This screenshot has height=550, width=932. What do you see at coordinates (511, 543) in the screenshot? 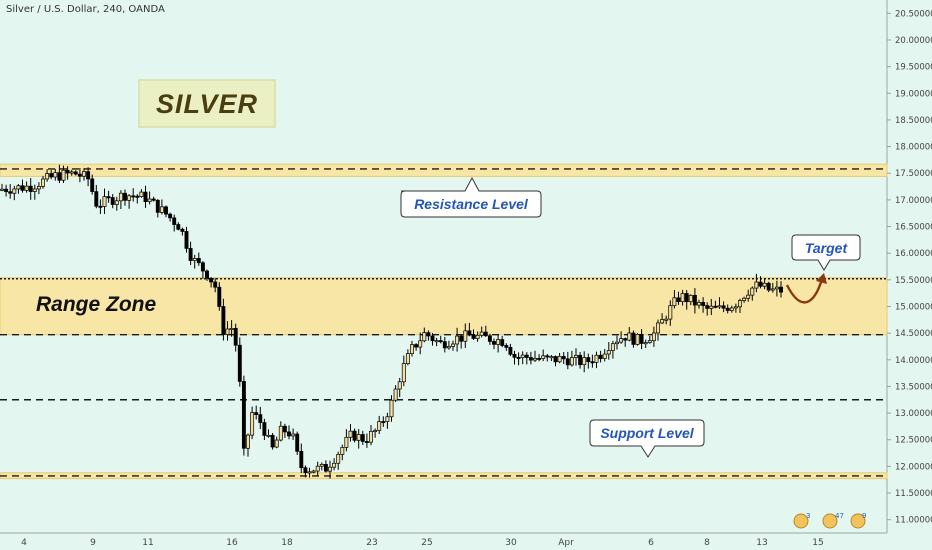
I see `xtick-label-7: 30` at bounding box center [511, 543].